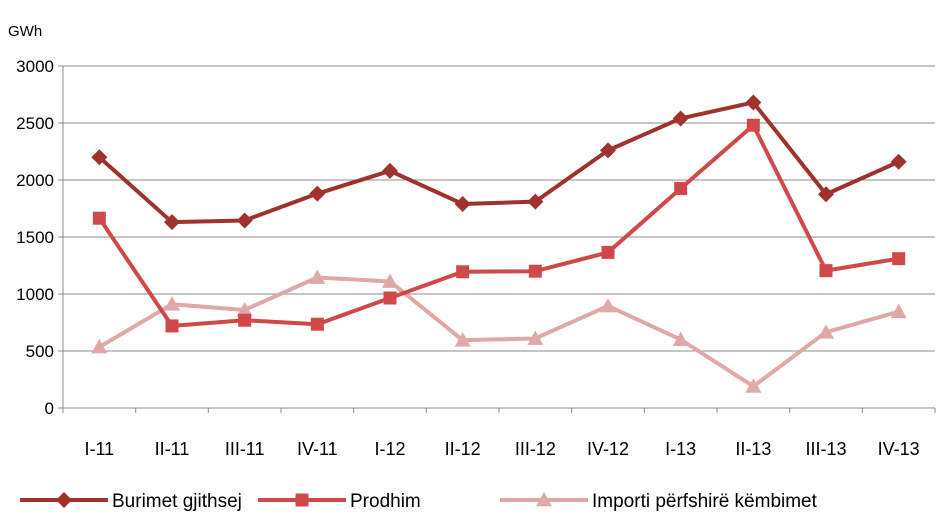 This screenshot has height=519, width=947. I want to click on x-tick-label: I-12, so click(389, 449).